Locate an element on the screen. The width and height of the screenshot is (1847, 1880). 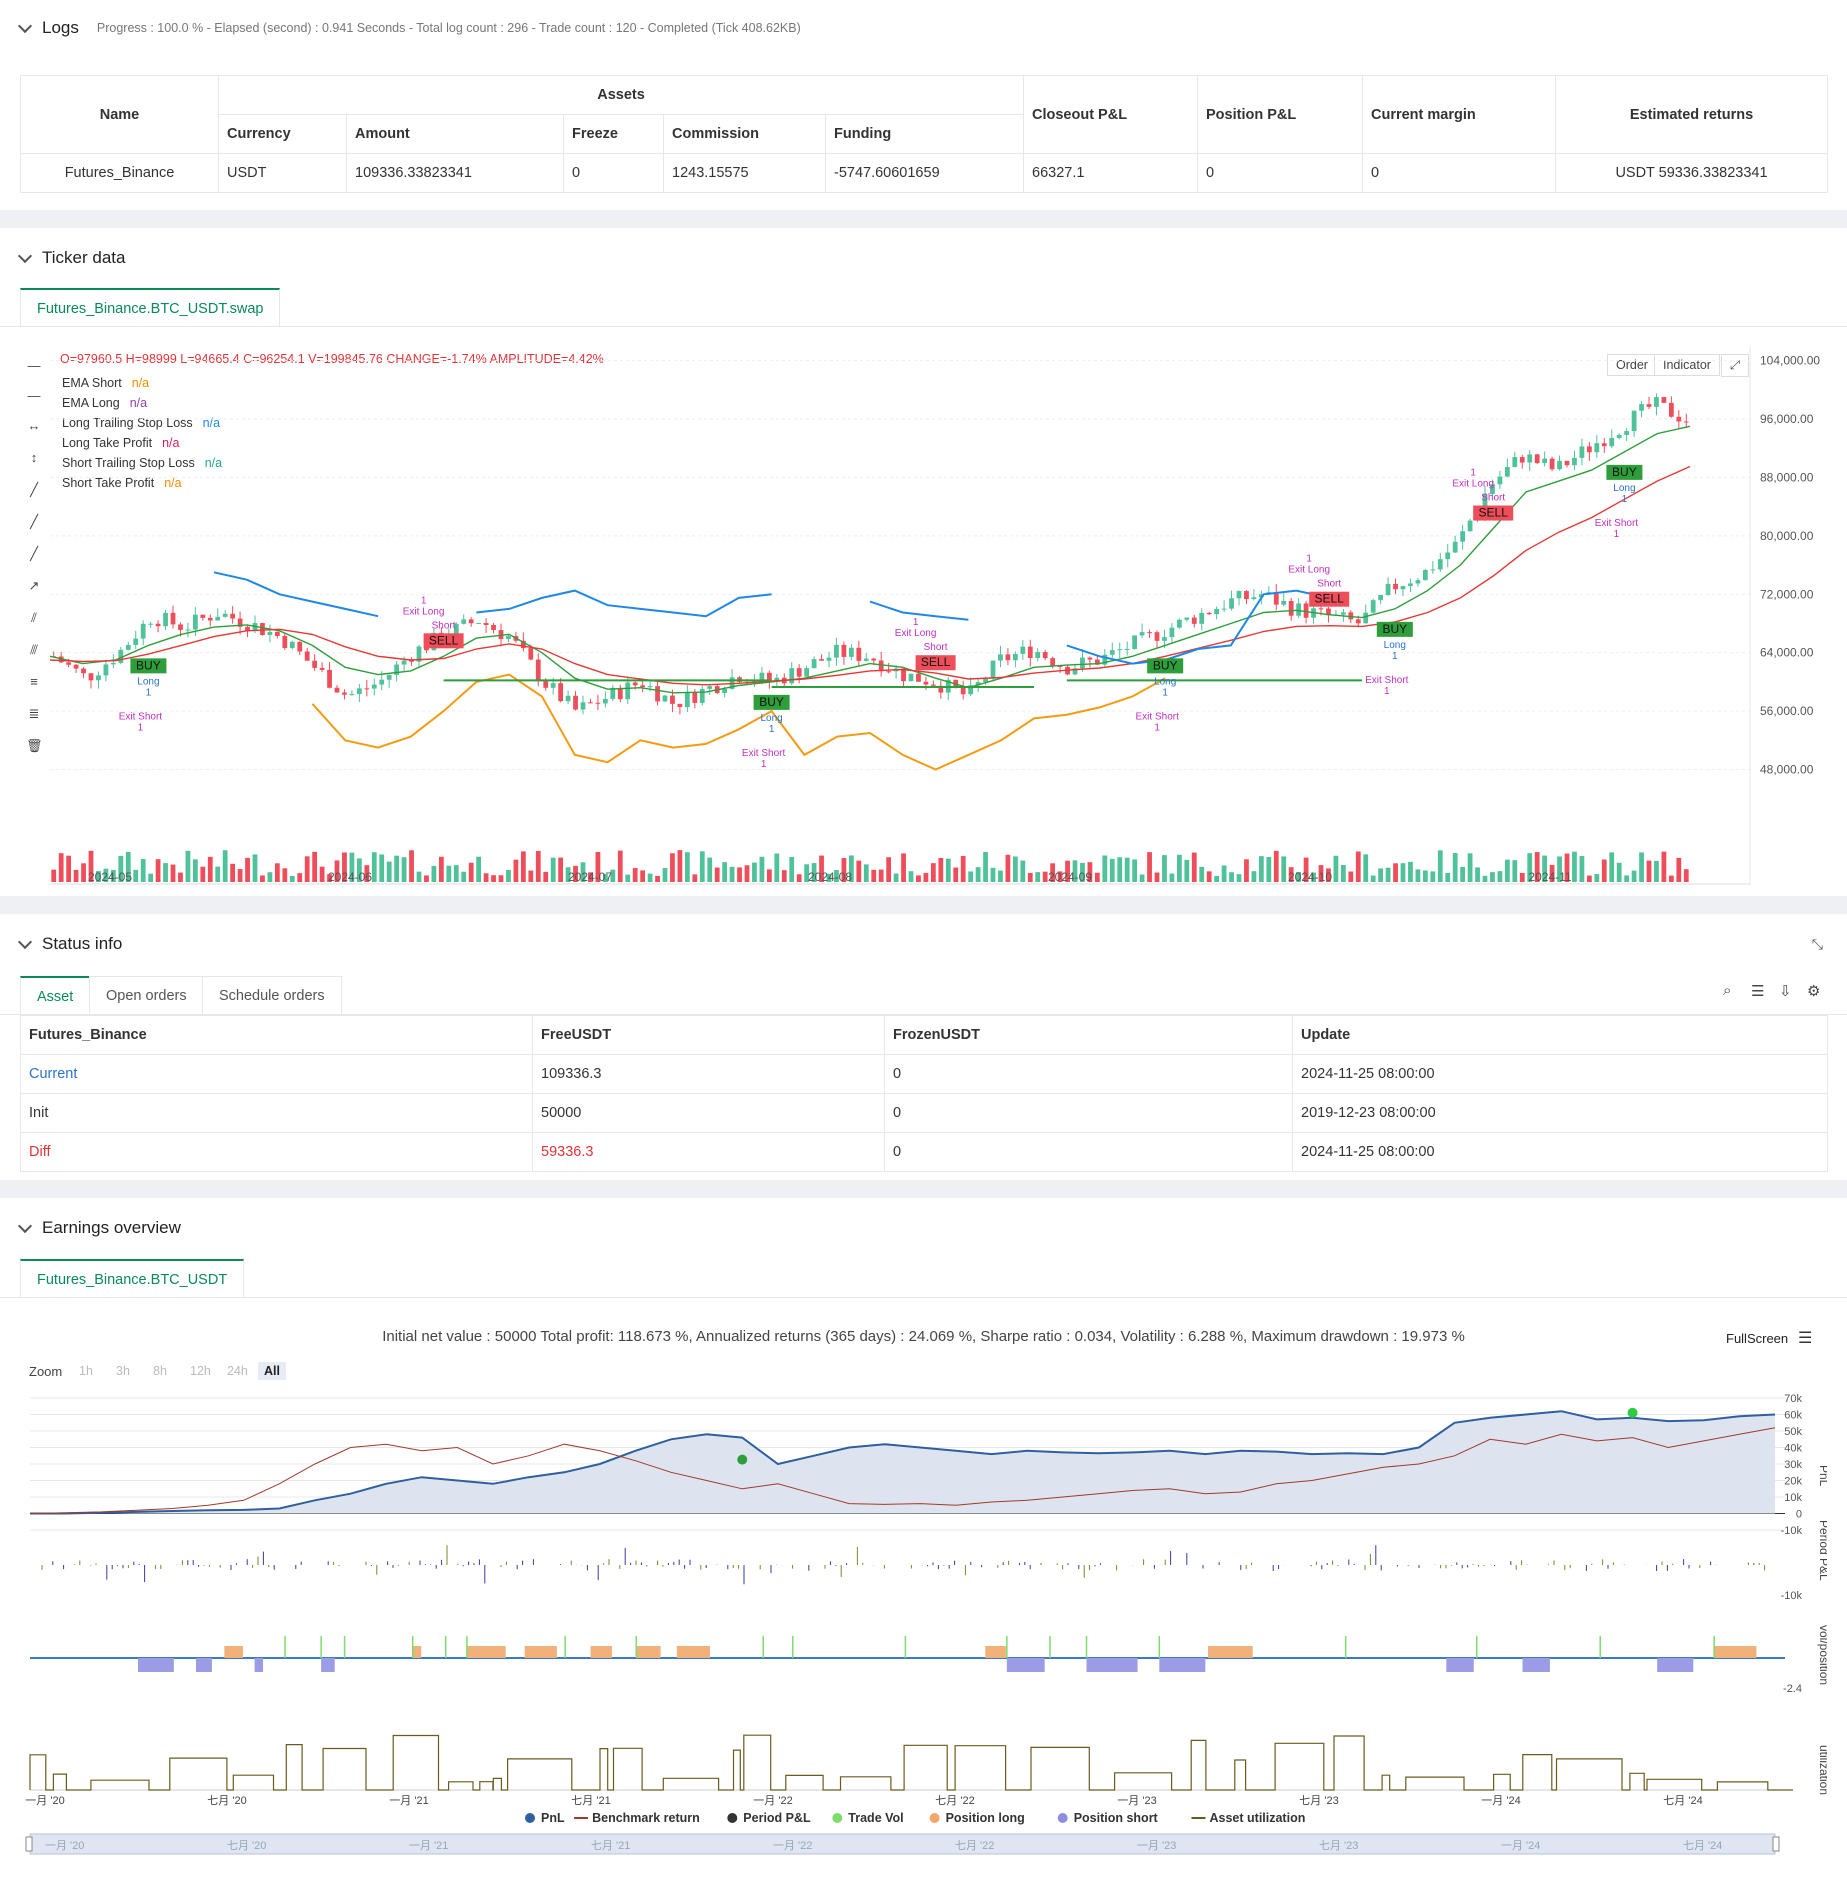
row-label-current: Current is located at coordinates (276, 1074).